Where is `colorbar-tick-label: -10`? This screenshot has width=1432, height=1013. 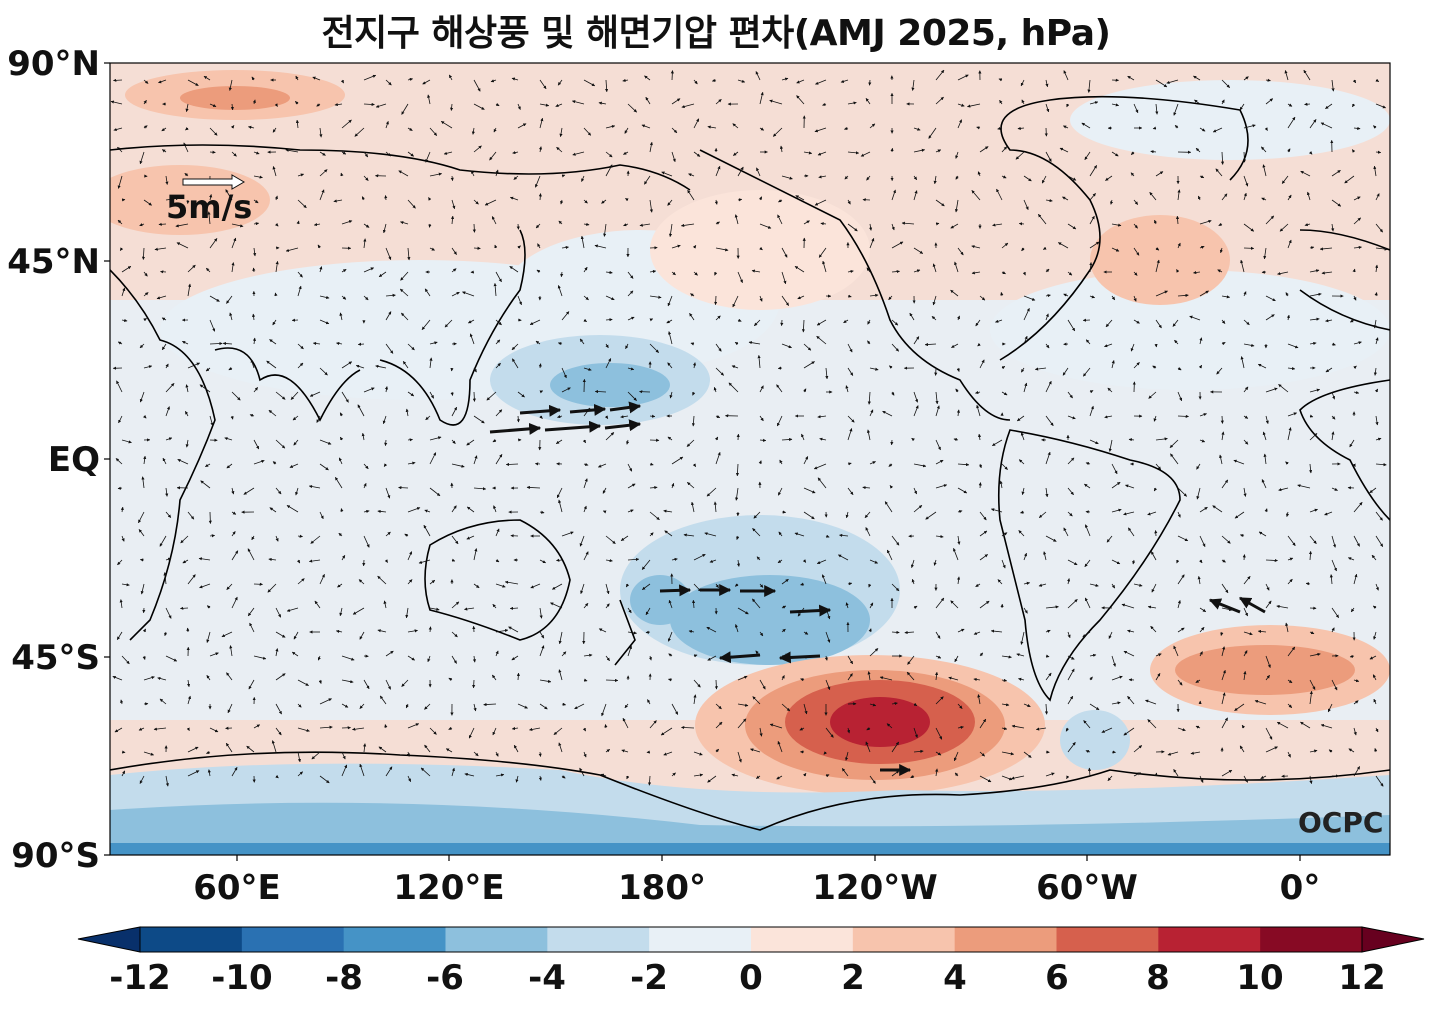 colorbar-tick-label: -10 is located at coordinates (242, 978).